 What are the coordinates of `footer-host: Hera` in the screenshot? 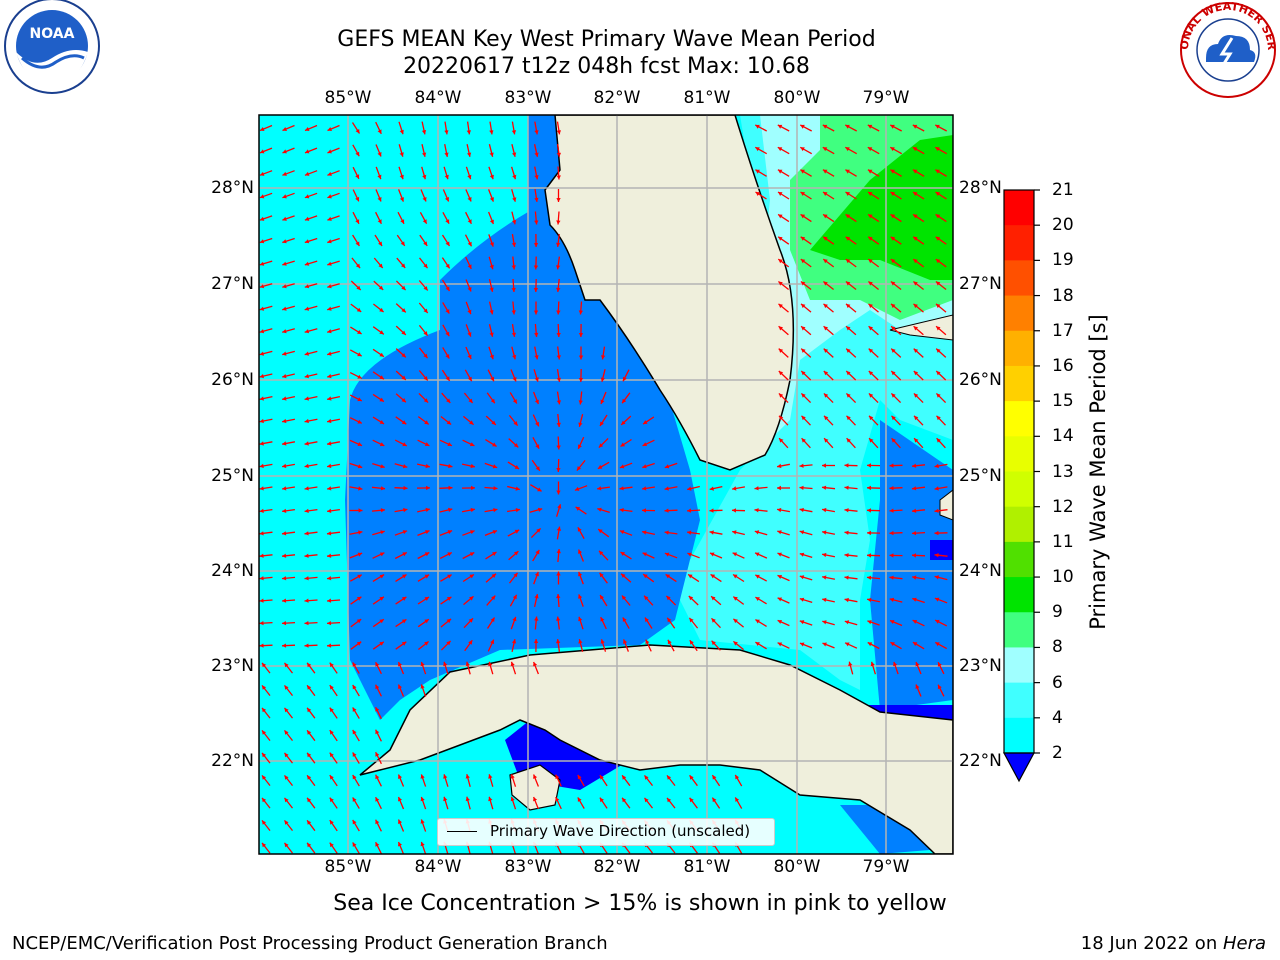 It's located at (1244, 943).